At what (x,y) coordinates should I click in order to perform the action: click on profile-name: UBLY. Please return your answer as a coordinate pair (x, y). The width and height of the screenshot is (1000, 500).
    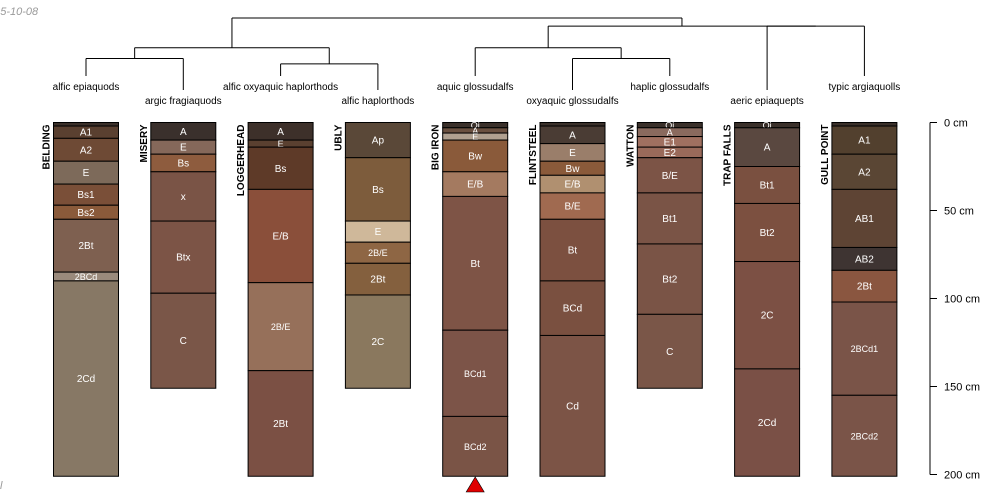
    Looking at the image, I should click on (338, 137).